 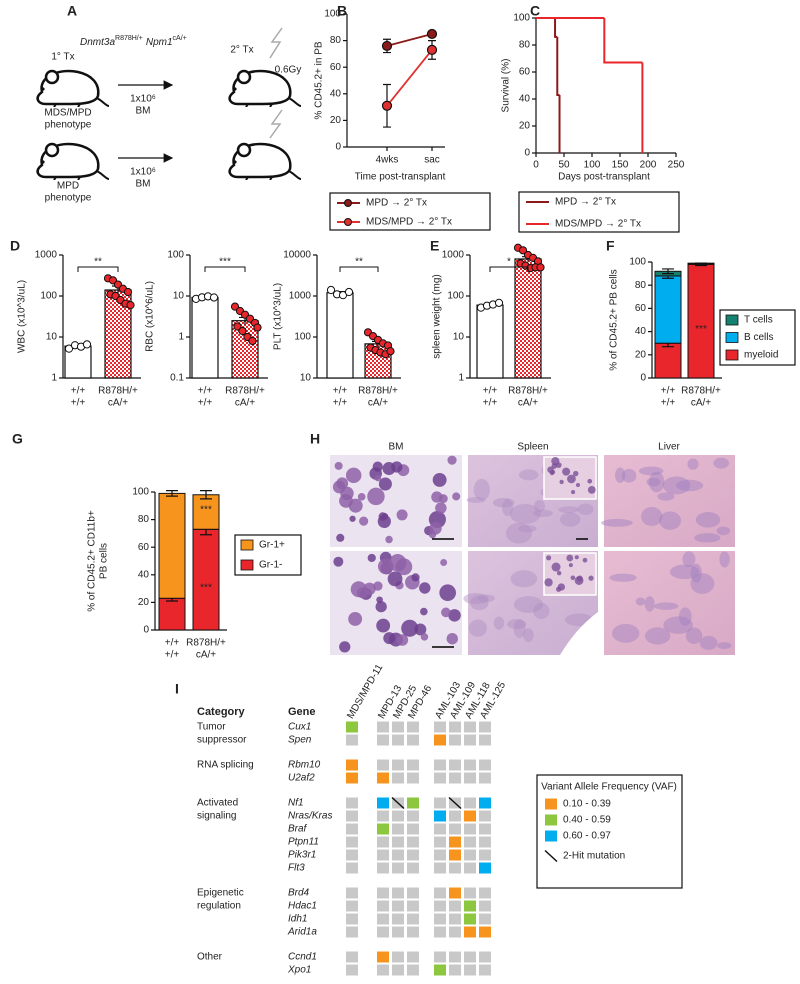 What do you see at coordinates (535, 11) in the screenshot?
I see `panel-label: C` at bounding box center [535, 11].